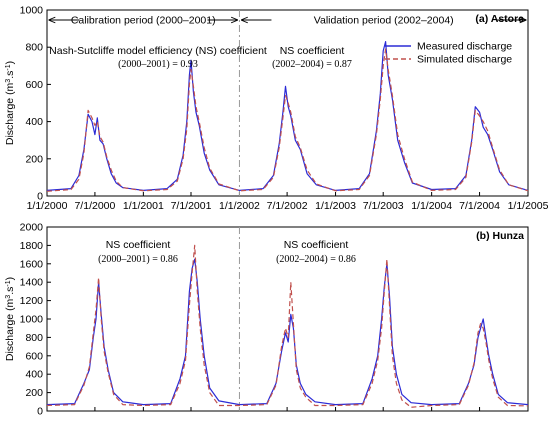 The height and width of the screenshot is (424, 550). Describe the element at coordinates (464, 60) in the screenshot. I see `legend-entry: Simulated discharge` at that location.